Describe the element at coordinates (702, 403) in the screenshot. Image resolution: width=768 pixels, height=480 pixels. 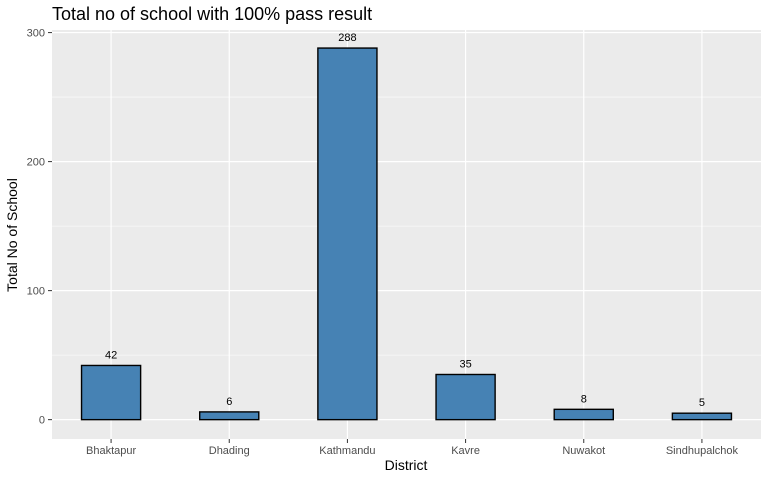
I see `bar-value-label: 5` at that location.